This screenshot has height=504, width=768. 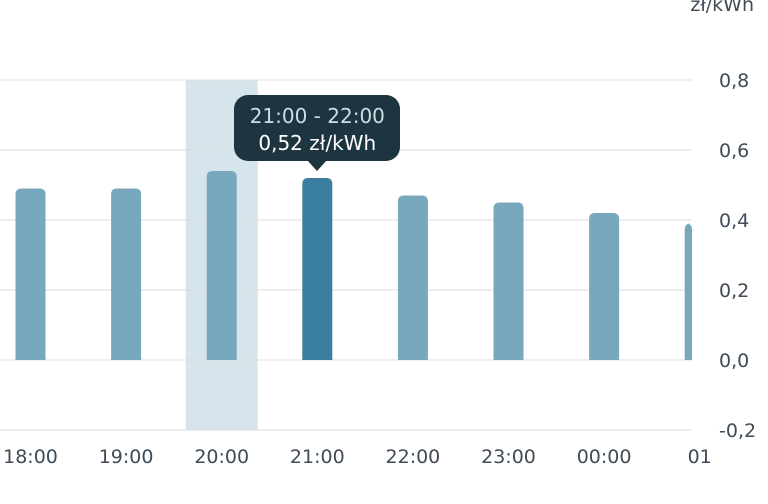 I want to click on y-axis-unit-label: zł/kWh, so click(x=722, y=8).